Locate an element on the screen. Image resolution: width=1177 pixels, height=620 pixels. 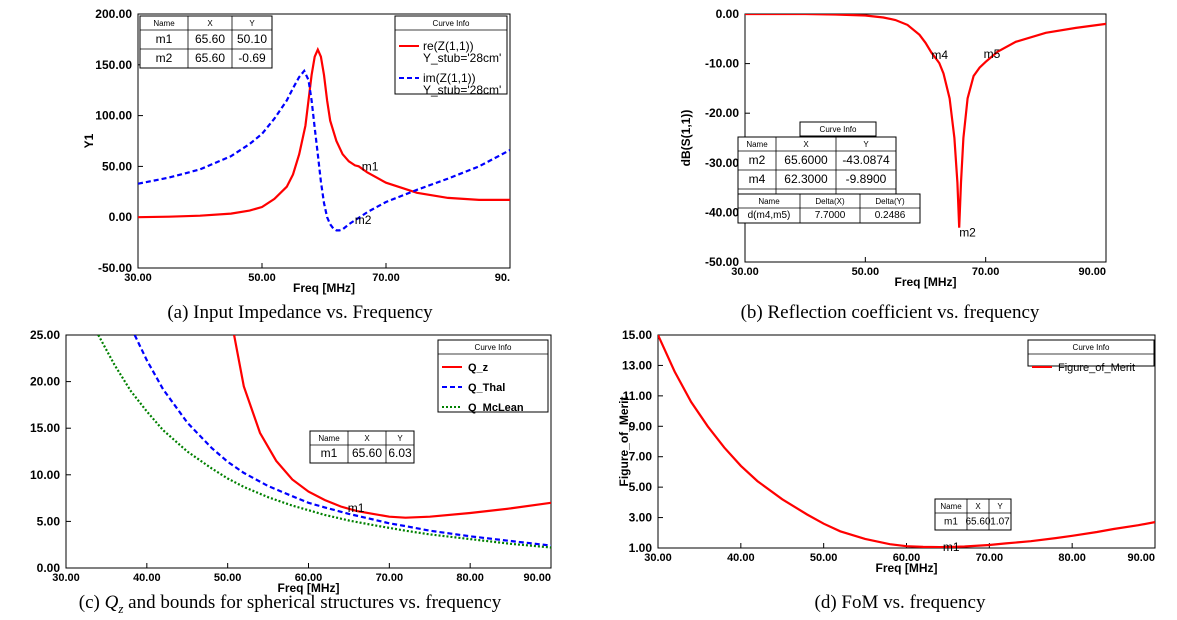
legend-entry: Q_McLean is located at coordinates (496, 408).